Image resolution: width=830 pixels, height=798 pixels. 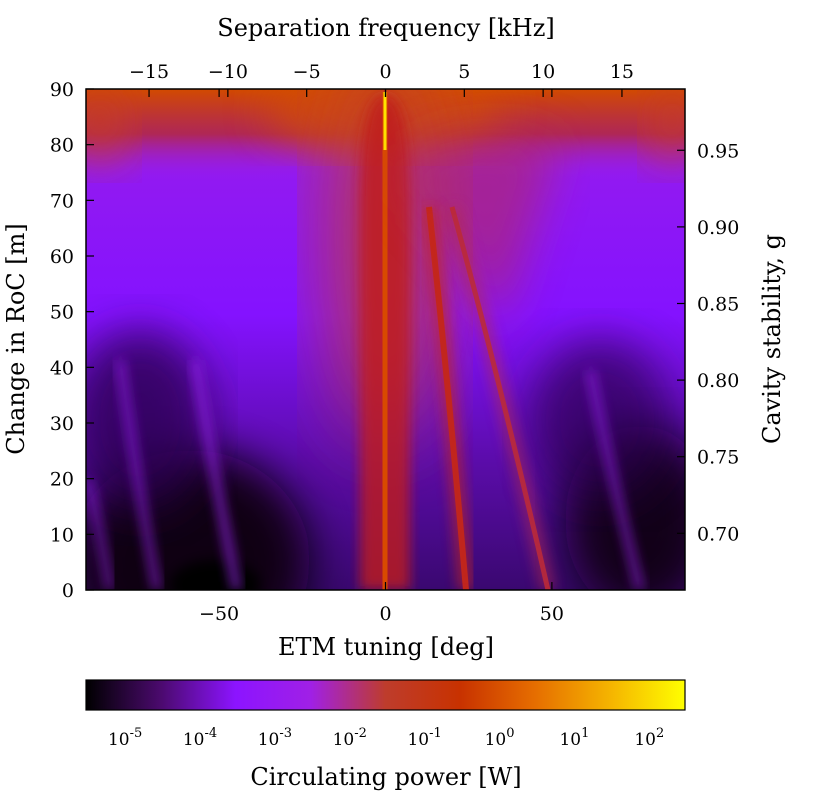 I want to click on colorbar-tick-label: 10⁻⁵, so click(x=125, y=738).